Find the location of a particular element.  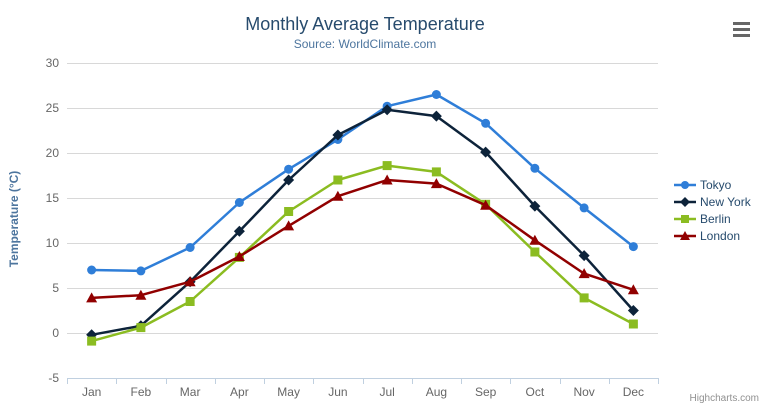

y-axis-label: 0 is located at coordinates (55, 333).